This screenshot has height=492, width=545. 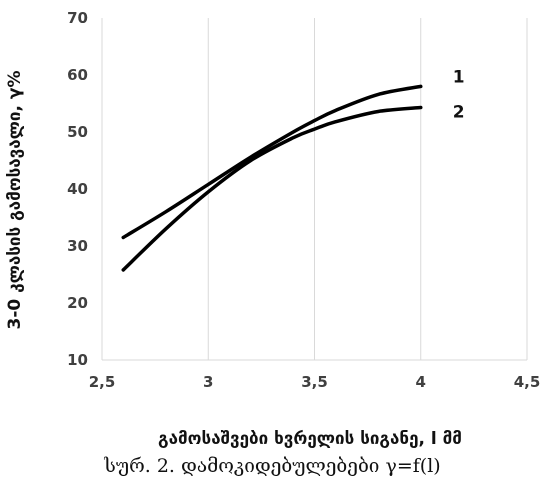 I want to click on y-tick-label: 30, so click(x=77, y=246).